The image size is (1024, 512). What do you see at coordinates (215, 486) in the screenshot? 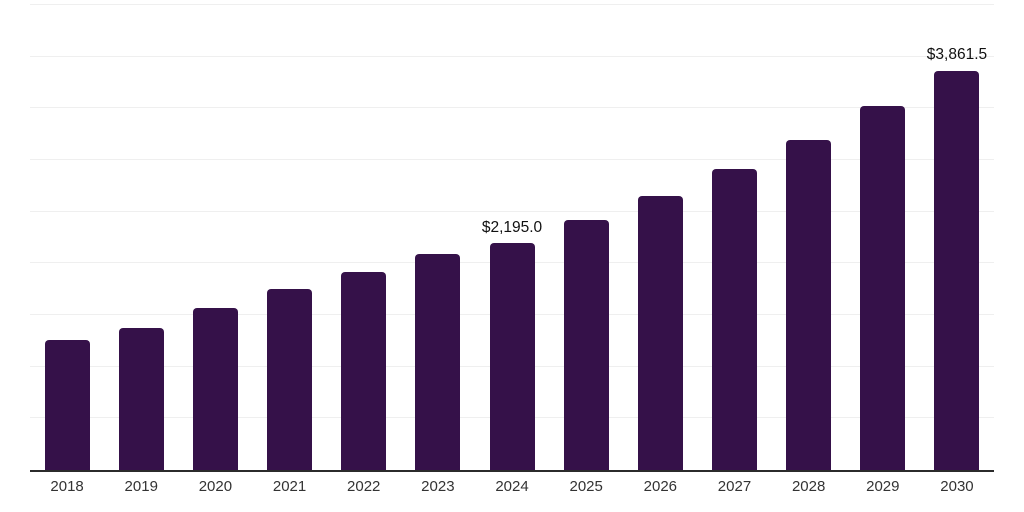
I see `x-tick-2020: 2020` at bounding box center [215, 486].